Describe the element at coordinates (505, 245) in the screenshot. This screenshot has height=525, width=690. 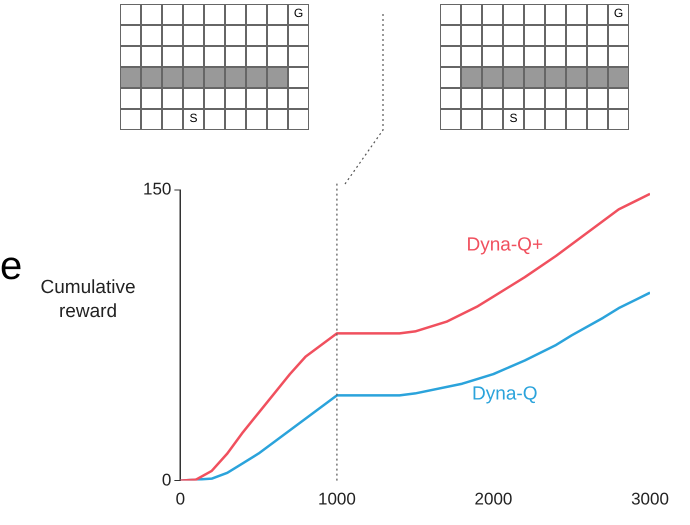
I see `series-label: Dyna-Q+` at that location.